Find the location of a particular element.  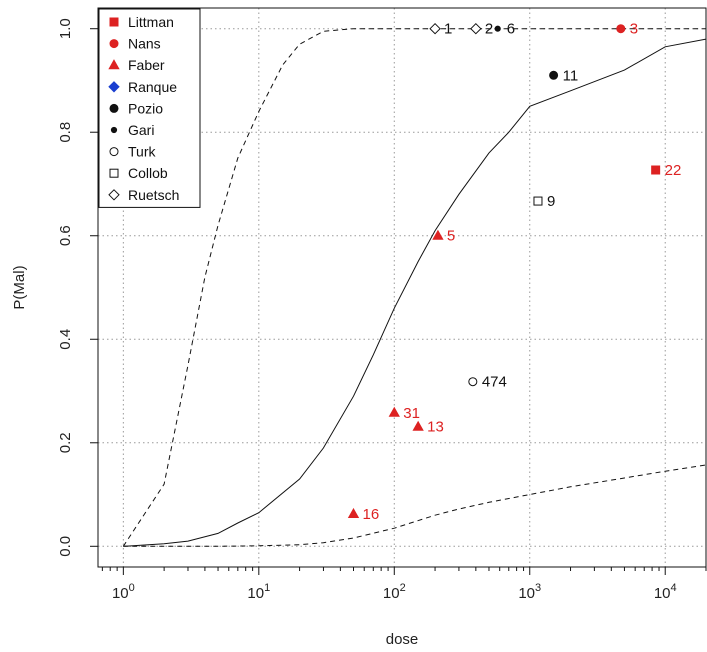

point-label: 31 is located at coordinates (411, 413).